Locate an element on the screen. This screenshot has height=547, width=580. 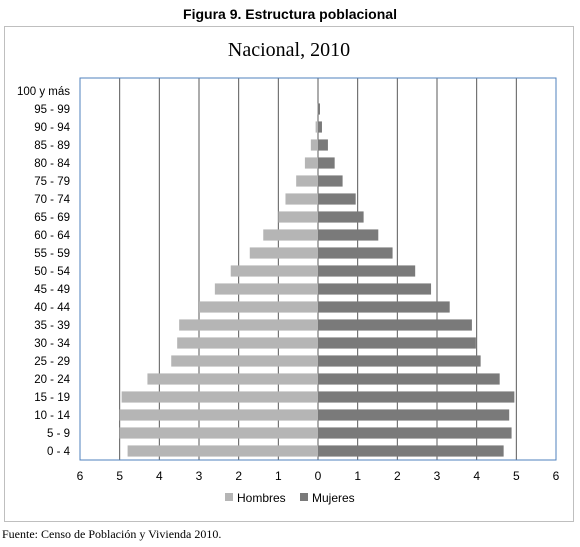
category-label: 95 - 99 is located at coordinates (52, 110).